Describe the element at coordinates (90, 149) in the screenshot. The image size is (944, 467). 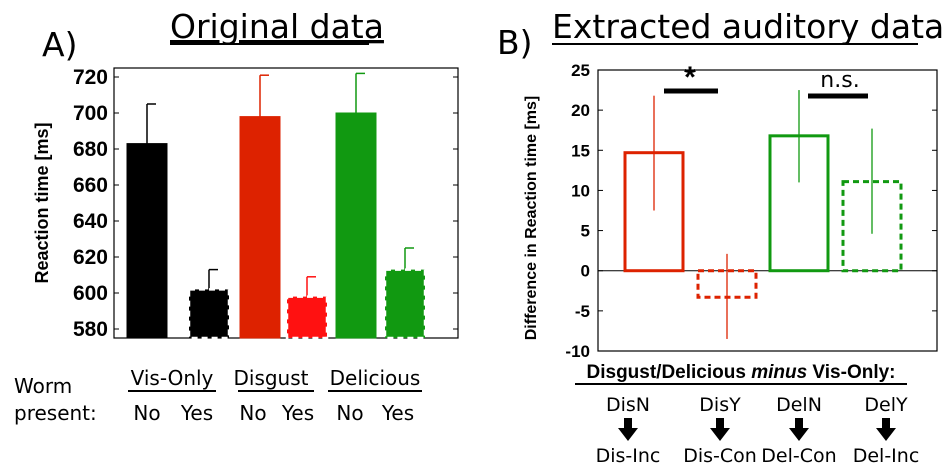
I see `panel-a-ytick-label: 680` at that location.